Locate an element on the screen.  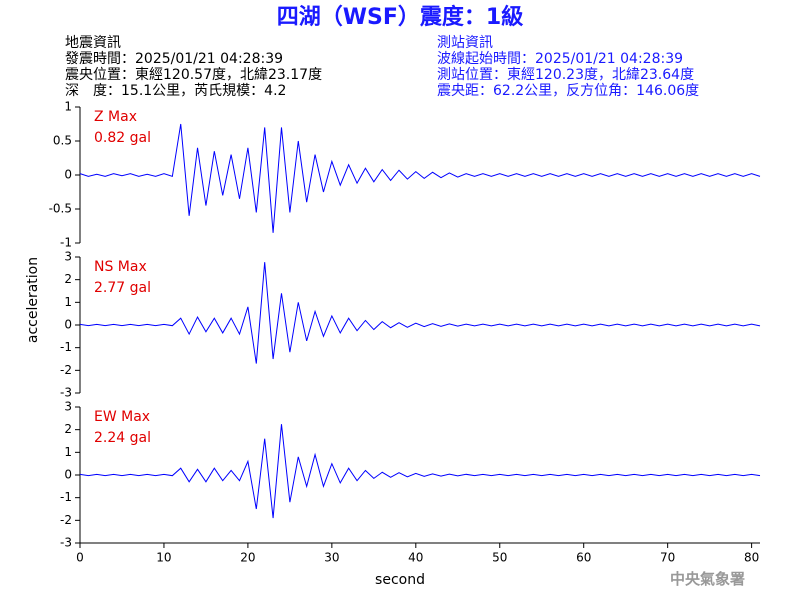
info-right: 測站資訊 is located at coordinates (465, 43).